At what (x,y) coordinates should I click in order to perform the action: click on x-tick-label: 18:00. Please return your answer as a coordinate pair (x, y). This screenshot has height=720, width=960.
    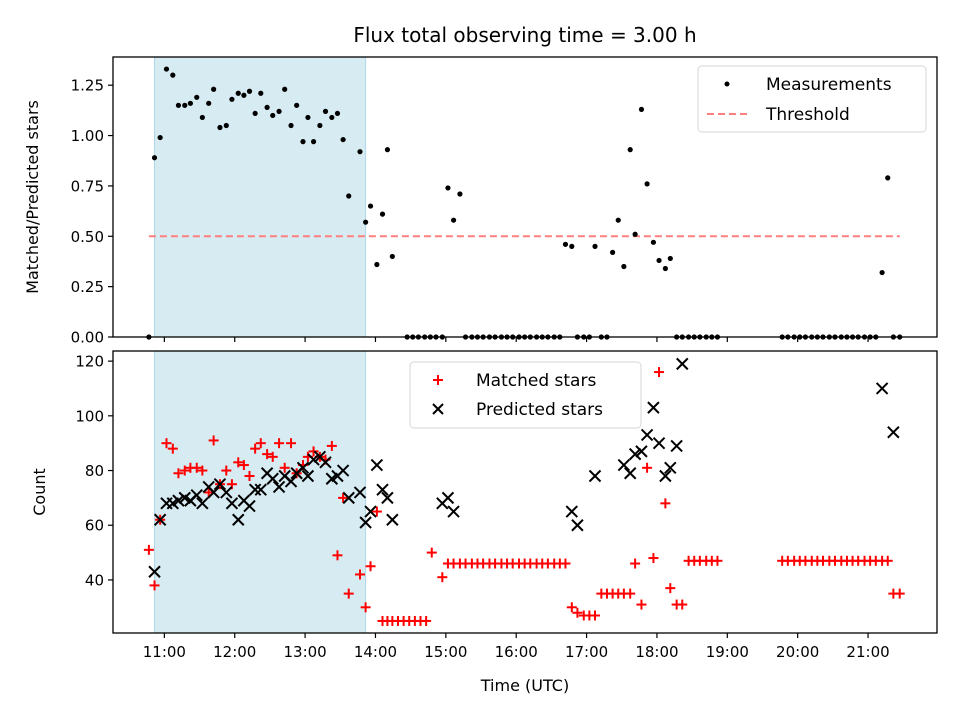
    Looking at the image, I should click on (656, 652).